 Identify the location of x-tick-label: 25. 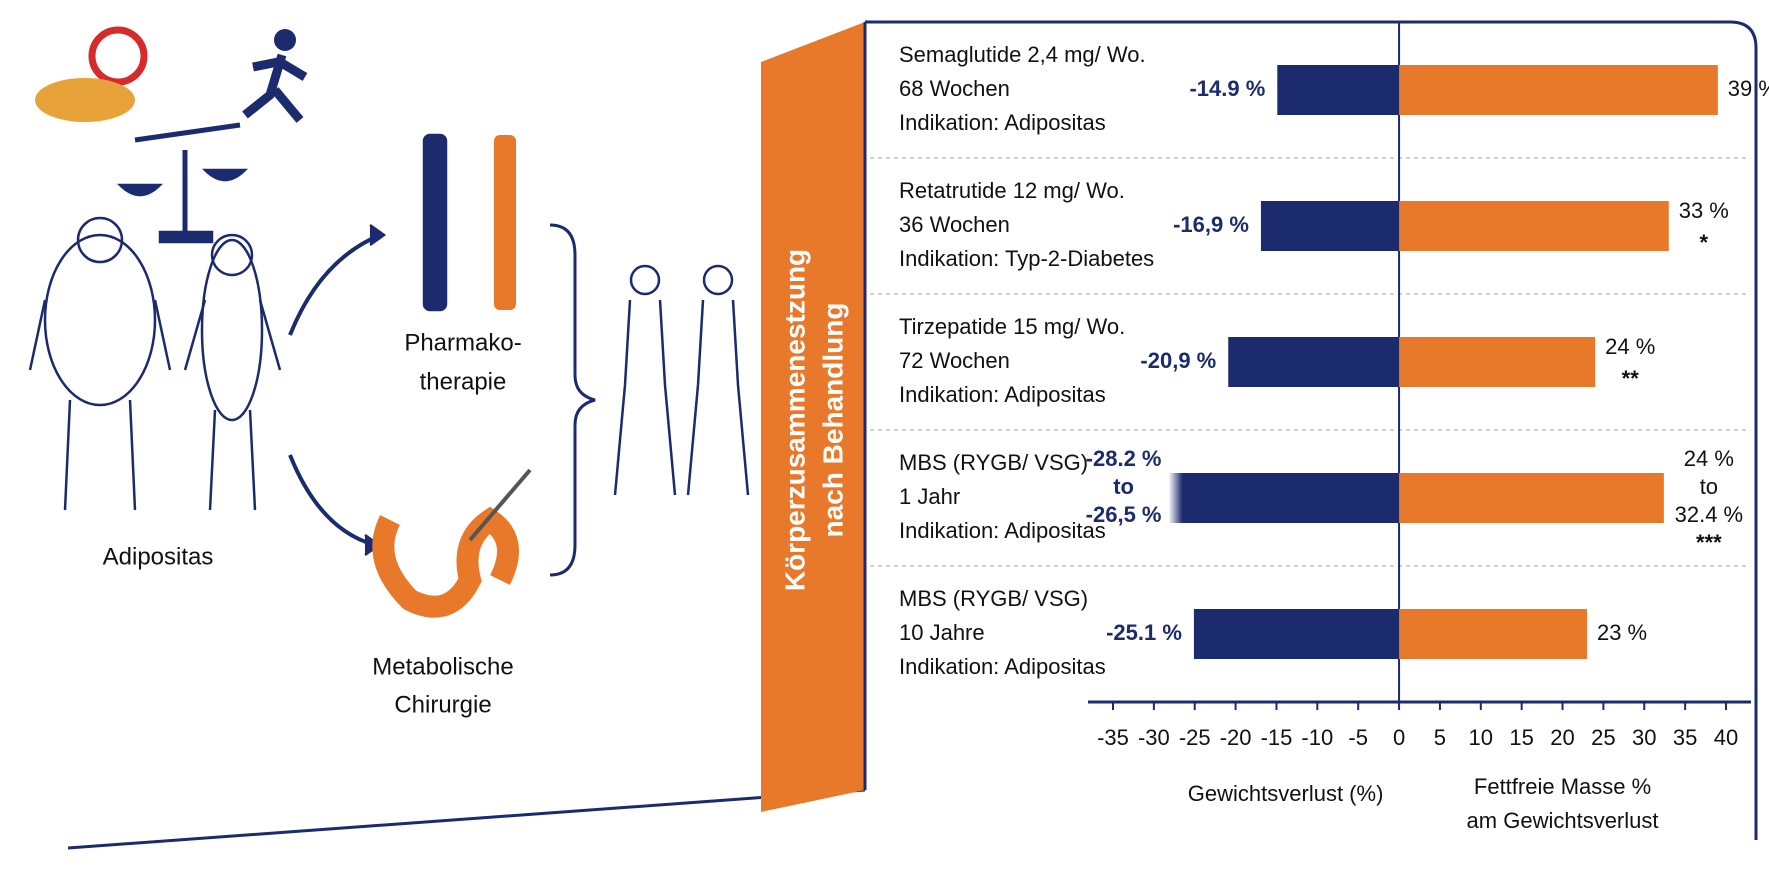
(1603, 737).